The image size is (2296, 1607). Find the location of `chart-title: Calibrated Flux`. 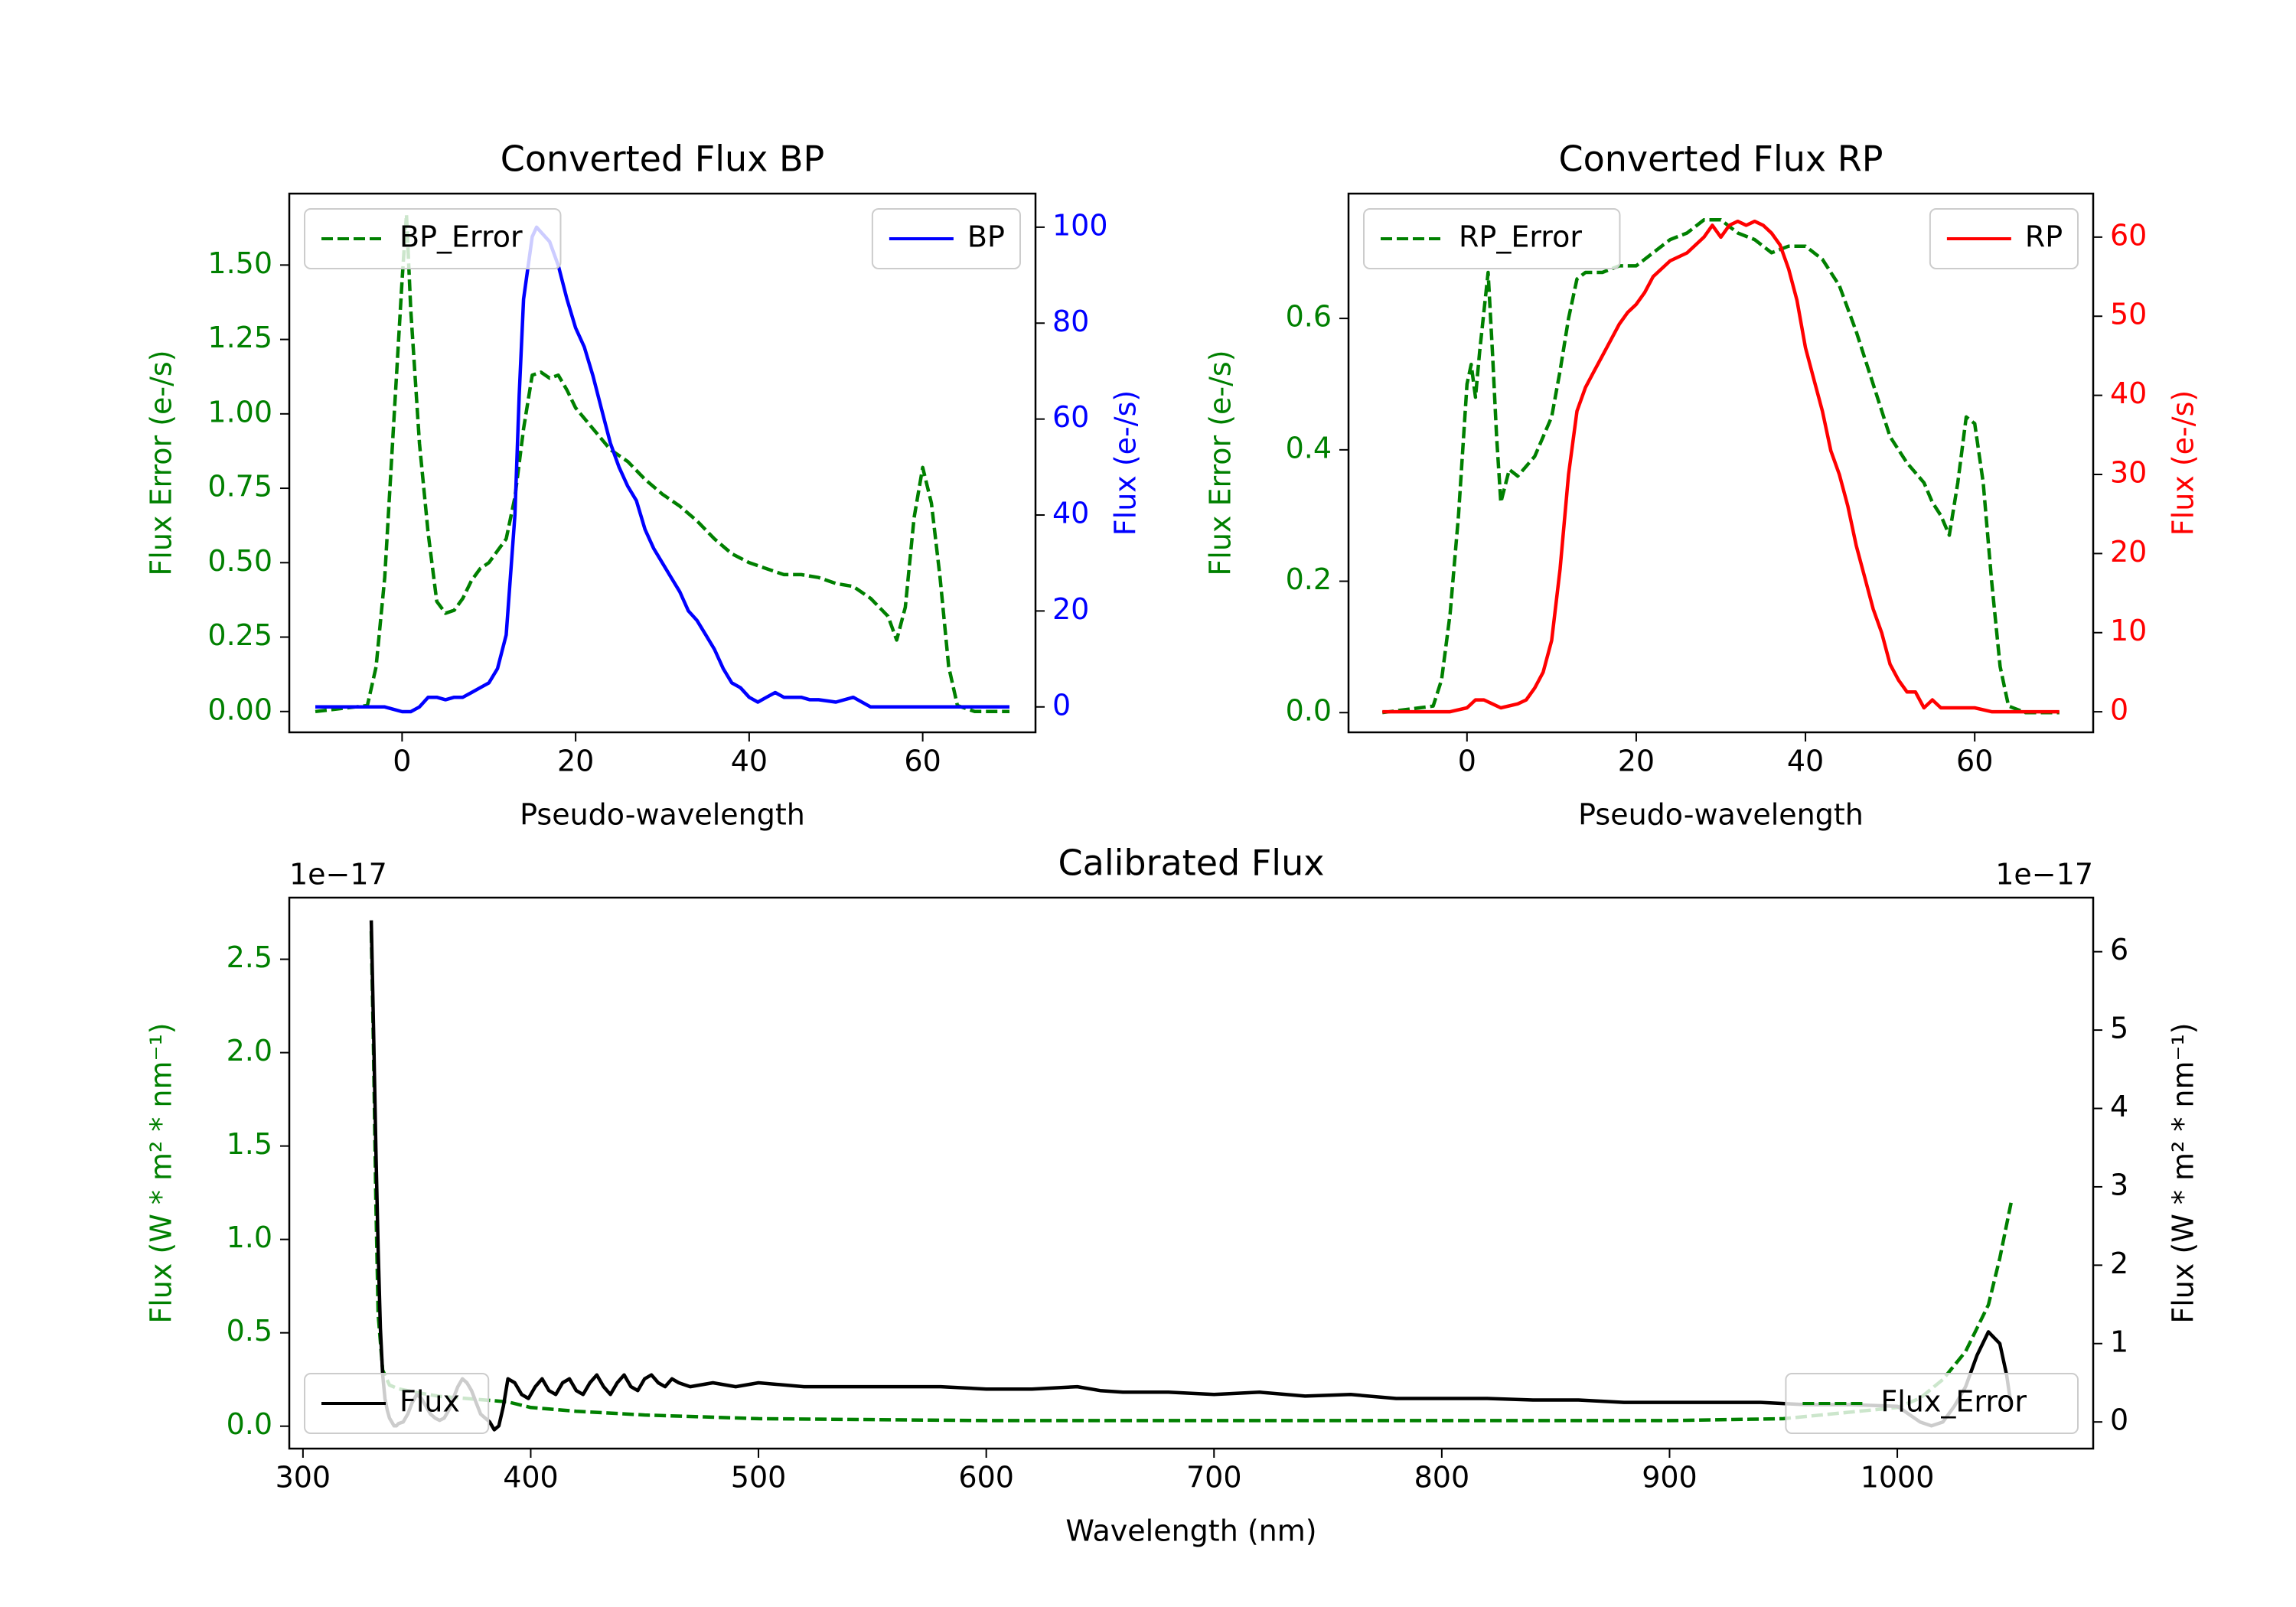

chart-title: Calibrated Flux is located at coordinates (1191, 864).